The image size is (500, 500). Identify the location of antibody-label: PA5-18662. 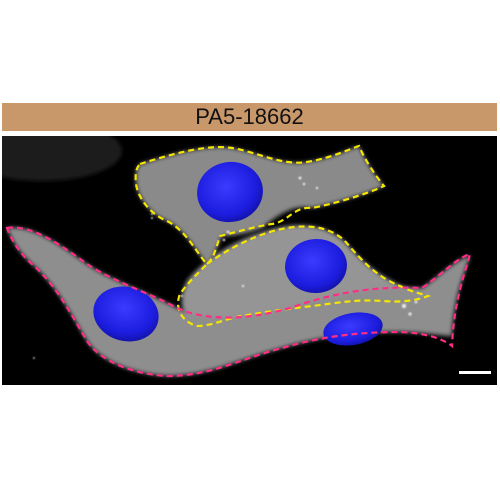
(249, 117).